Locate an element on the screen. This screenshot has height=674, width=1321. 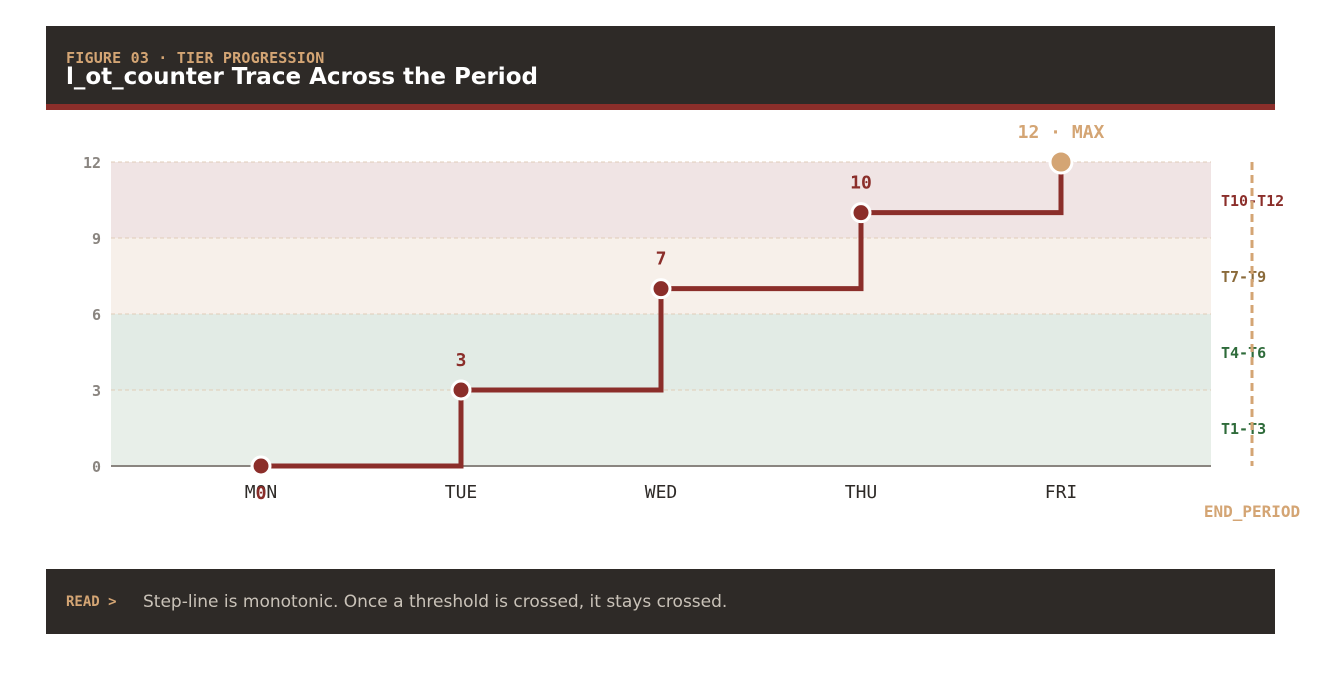
tier-band-label-0: T1-T3 is located at coordinates (1243, 429).